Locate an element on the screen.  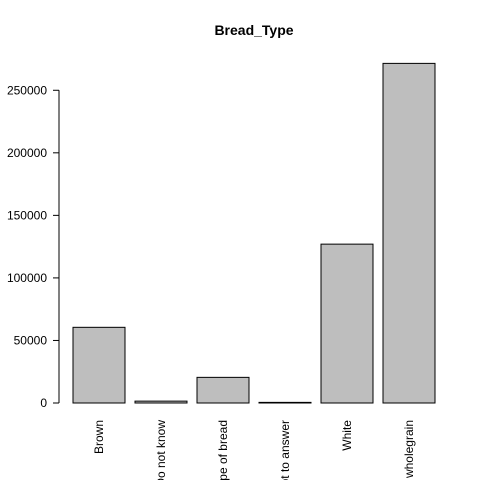
y-tick-label: 200000 is located at coordinates (27, 153).